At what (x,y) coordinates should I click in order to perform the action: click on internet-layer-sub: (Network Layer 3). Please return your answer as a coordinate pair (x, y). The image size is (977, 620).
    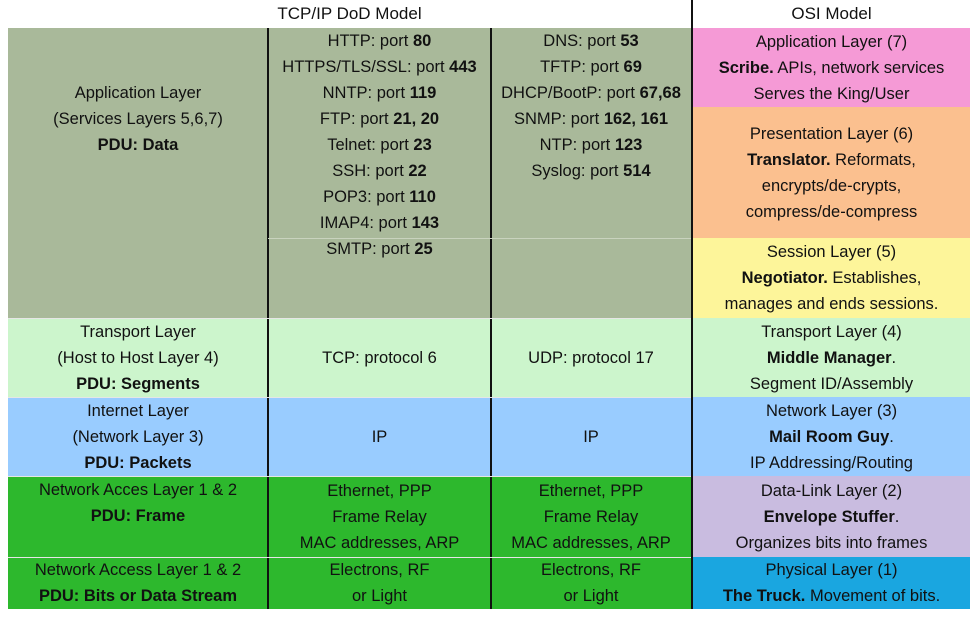
    Looking at the image, I should click on (138, 436).